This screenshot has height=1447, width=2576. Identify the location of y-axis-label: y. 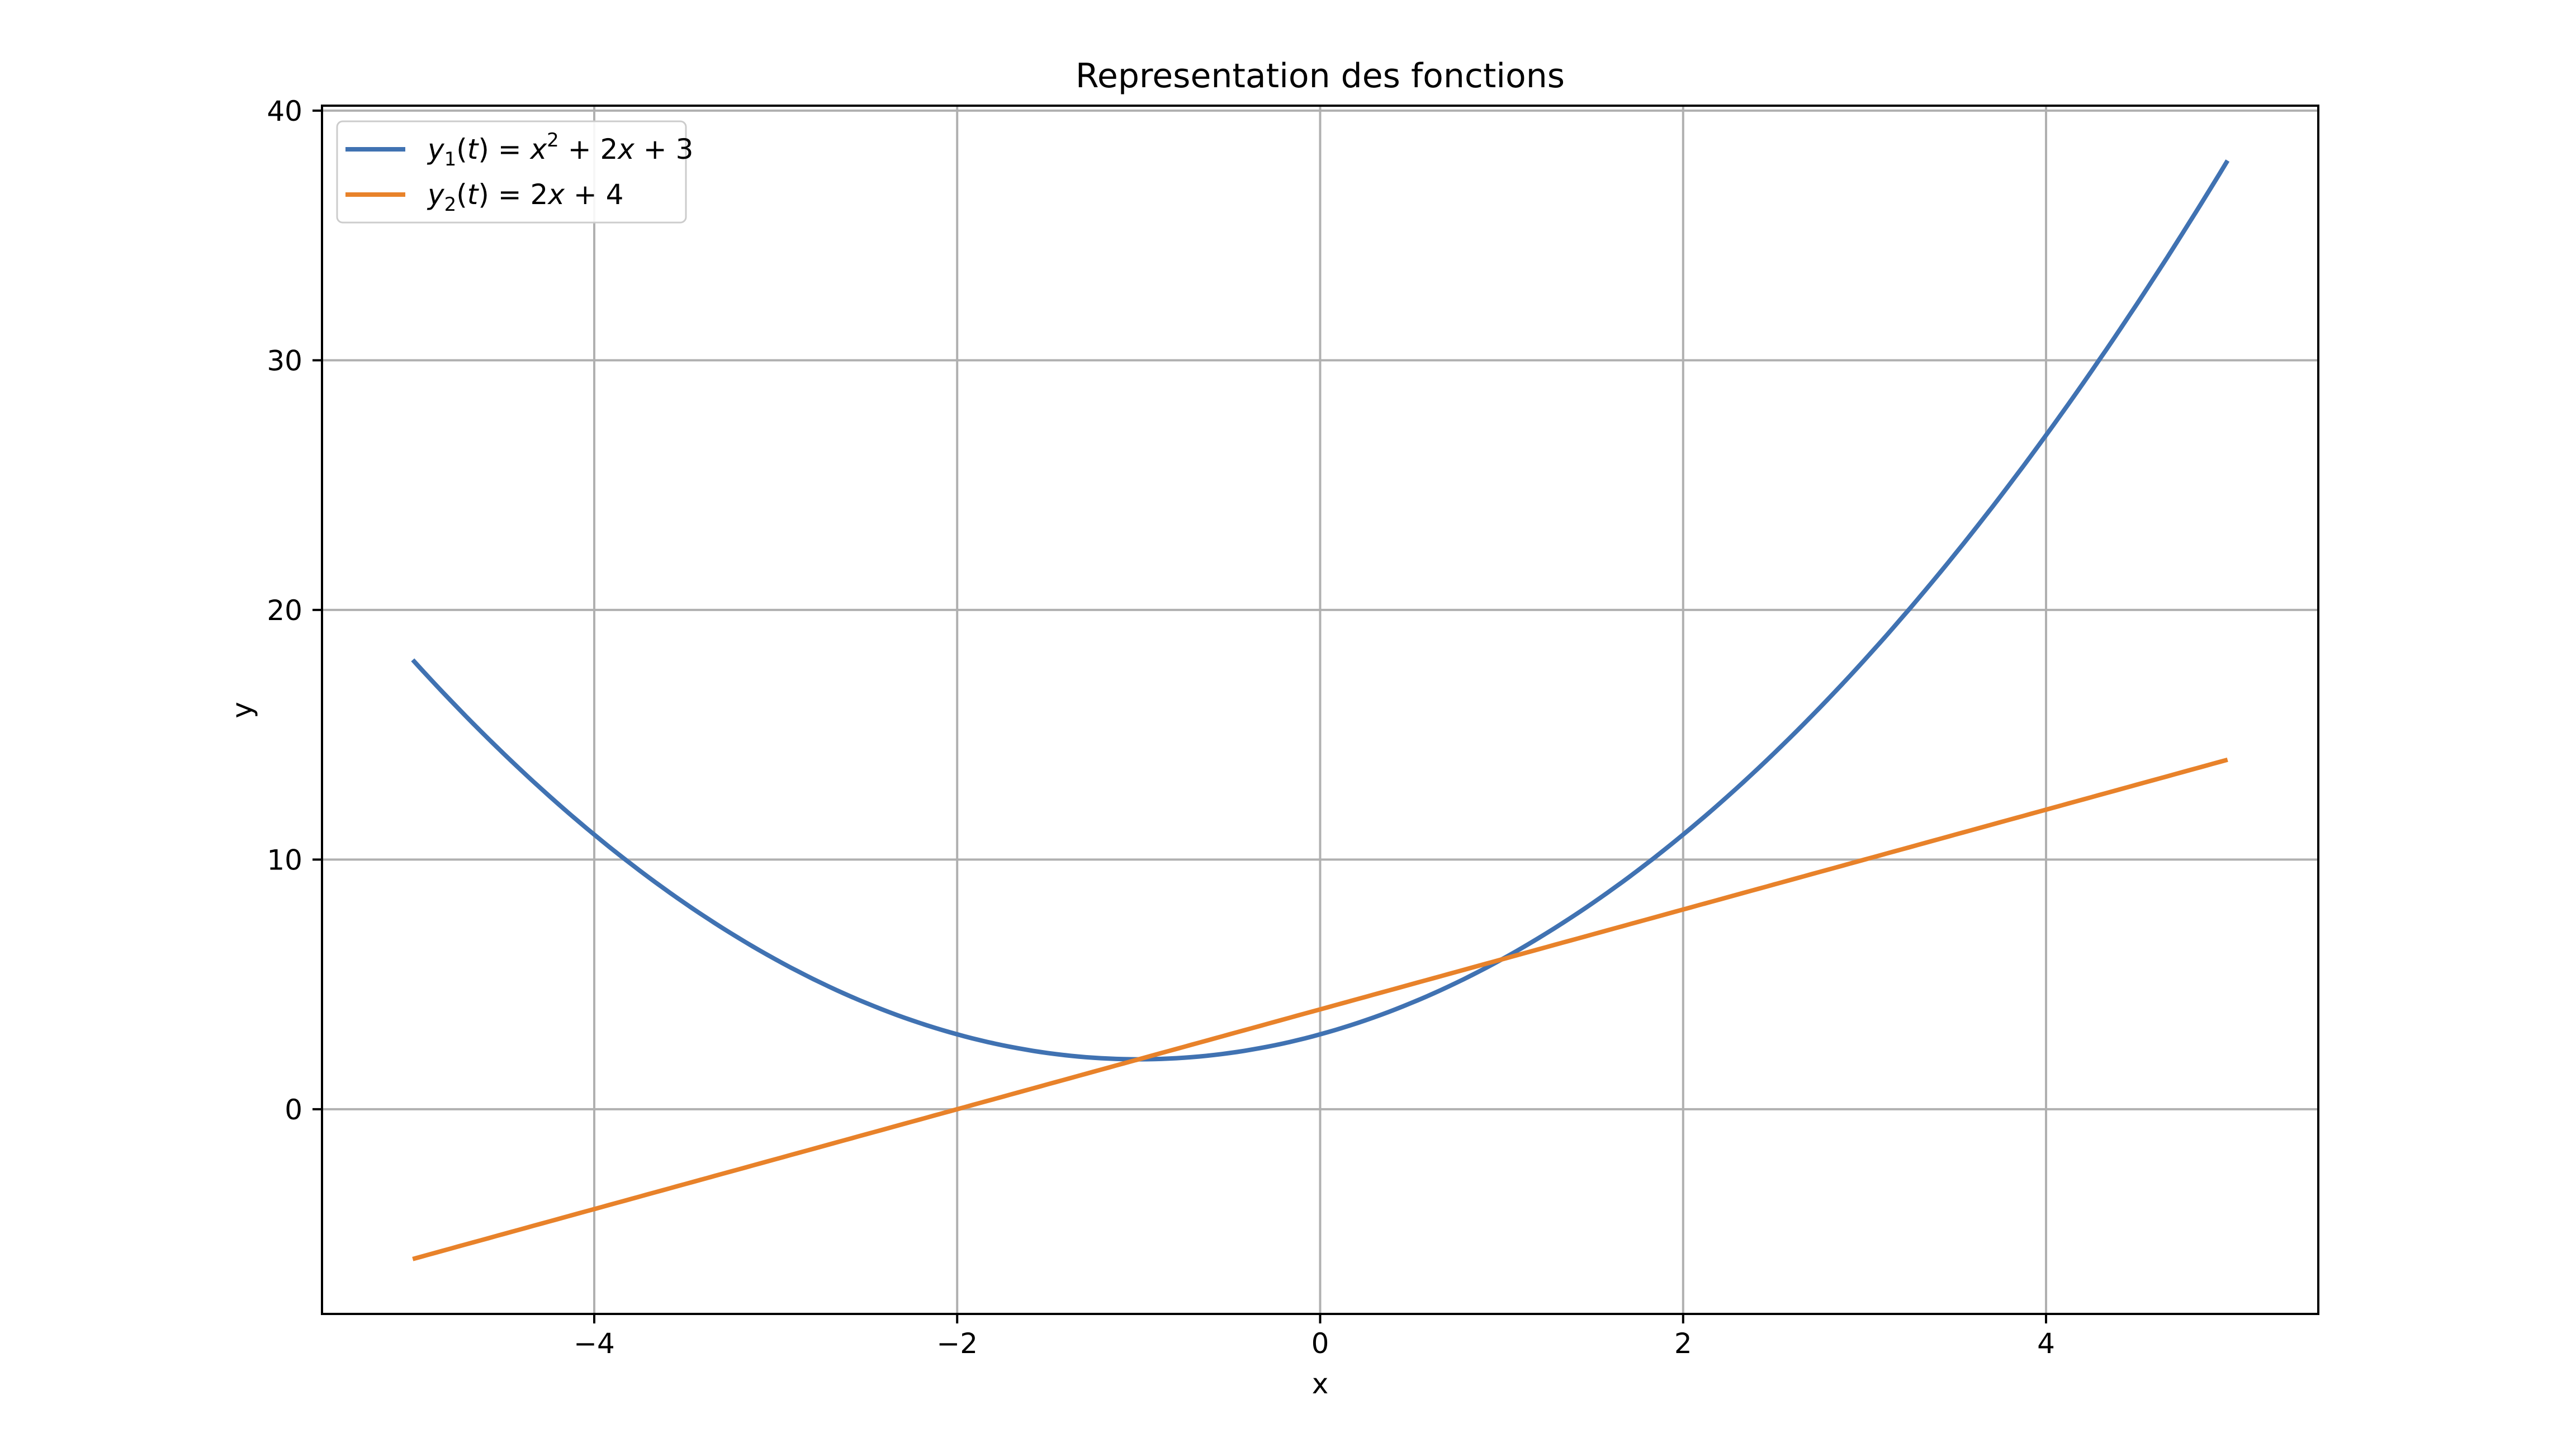
(242, 710).